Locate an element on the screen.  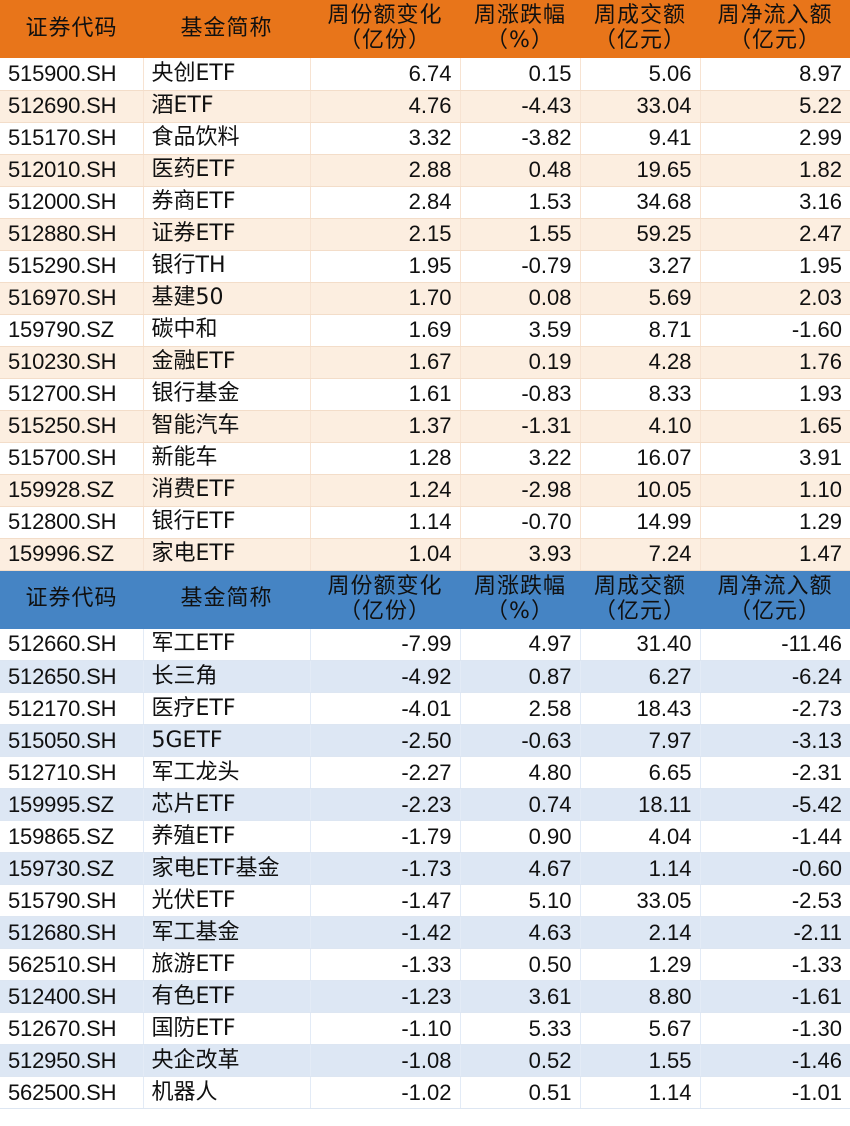
table-row: 159790.SZ 碳中和 1.69 3.59 8.71 -1.60 is located at coordinates (425, 330).